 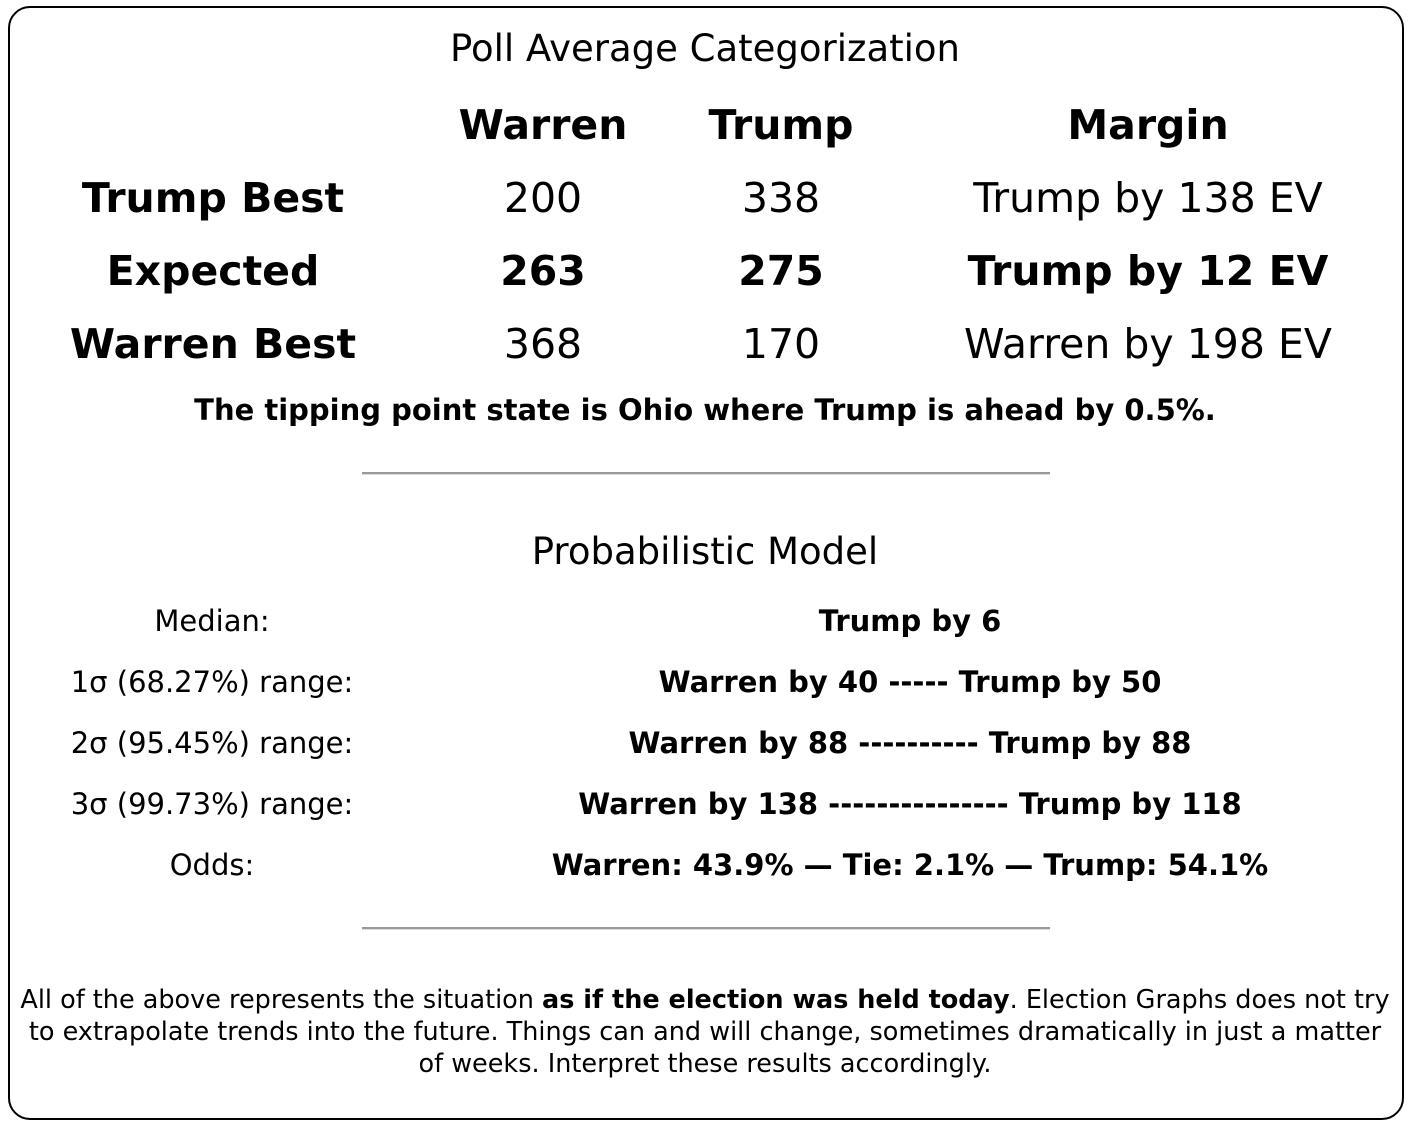 What do you see at coordinates (910, 621) in the screenshot?
I see `model-value-median: Trump by 6` at bounding box center [910, 621].